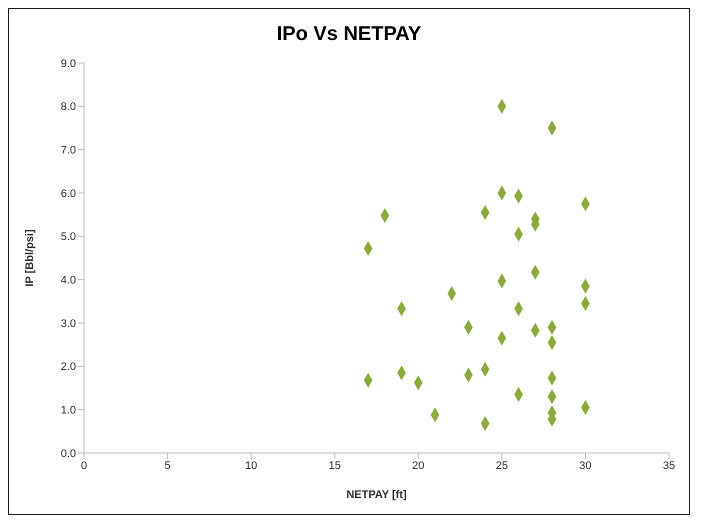 The height and width of the screenshot is (529, 704). Describe the element at coordinates (68, 107) in the screenshot. I see `y-tick-label: 8.0` at that location.